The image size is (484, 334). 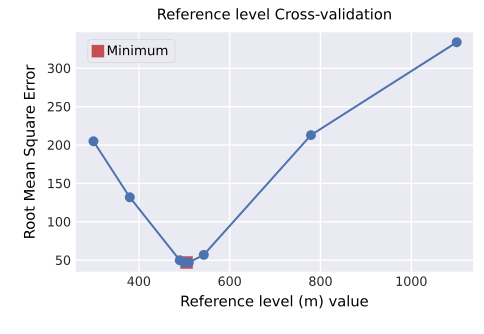 I want to click on y-tick-label: 50, so click(x=63, y=260).